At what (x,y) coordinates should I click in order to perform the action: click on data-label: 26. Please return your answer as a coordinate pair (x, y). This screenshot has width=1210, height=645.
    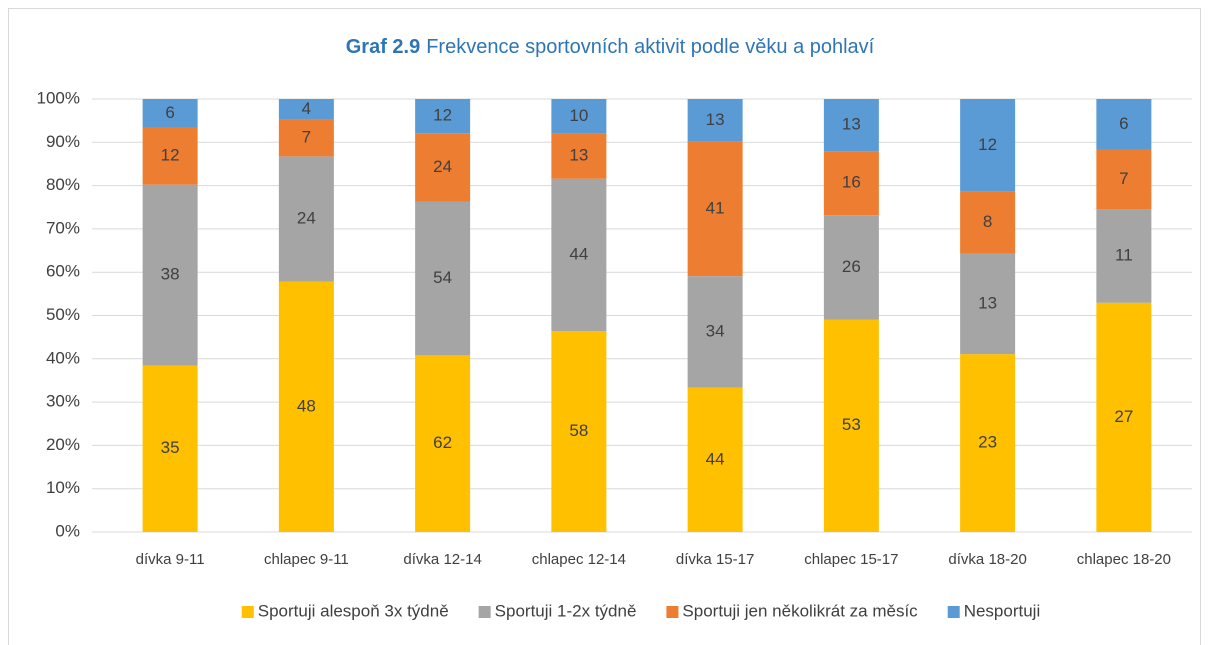
    Looking at the image, I should click on (851, 266).